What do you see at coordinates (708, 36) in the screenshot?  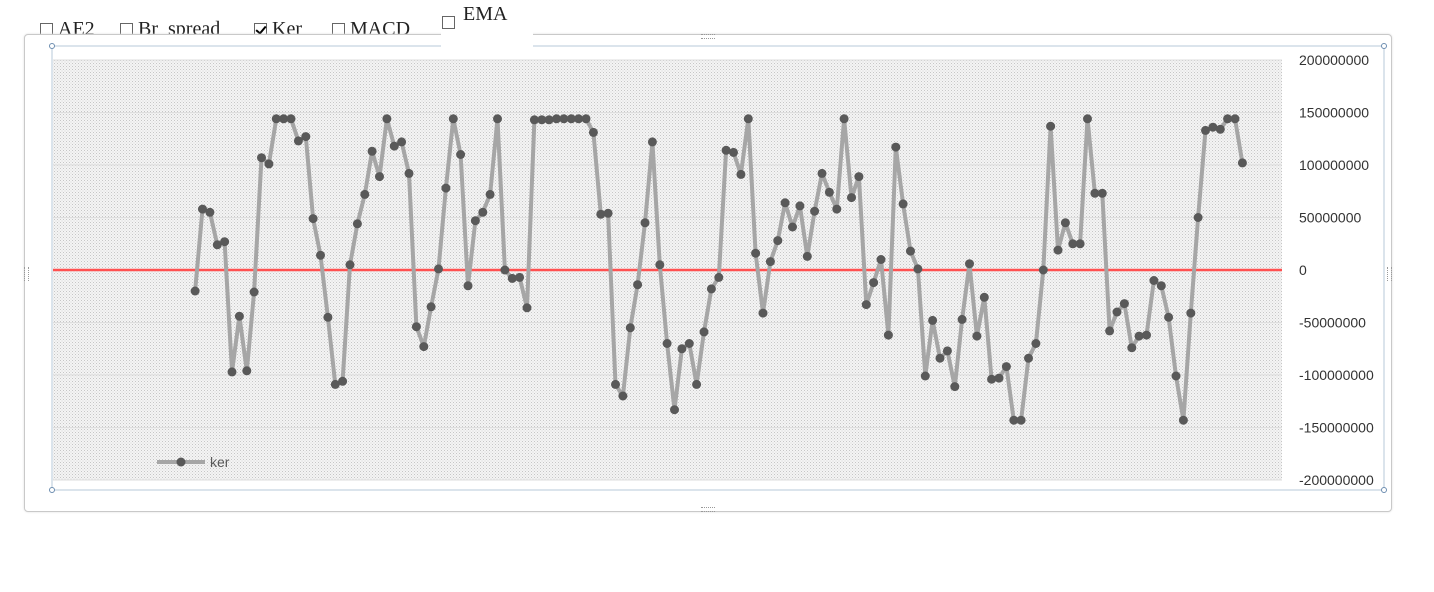 I see `resize-handle-top` at bounding box center [708, 36].